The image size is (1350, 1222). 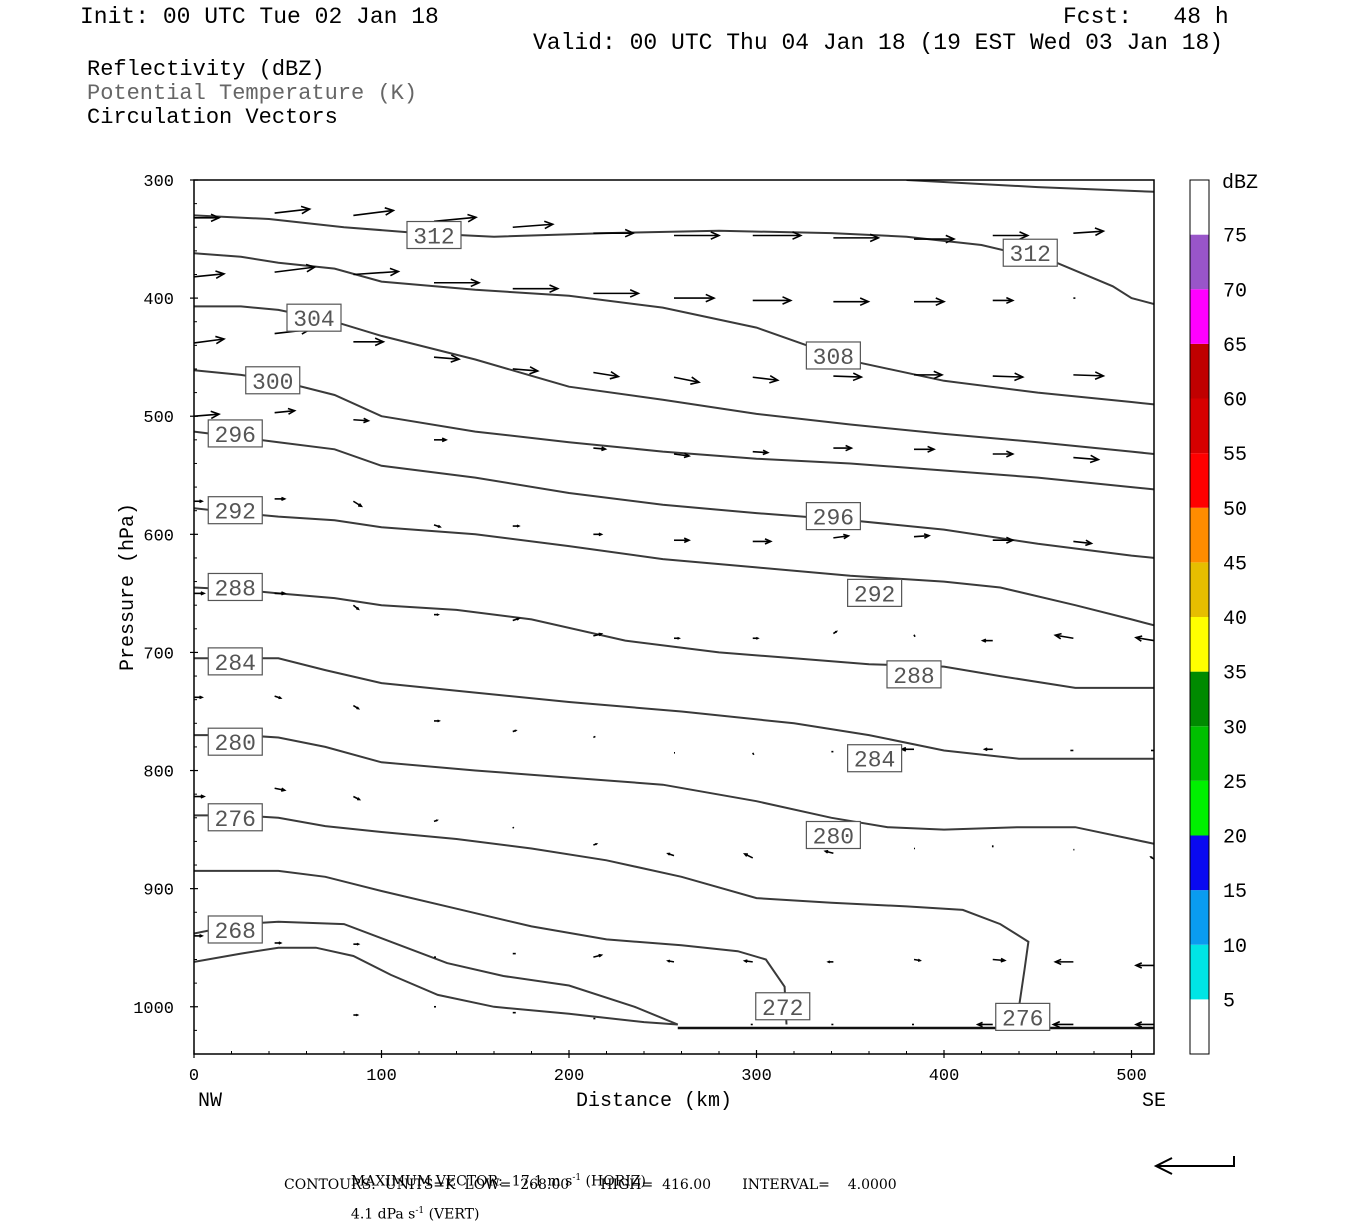 I want to click on y-tick-label: 1000, so click(x=153, y=1009).